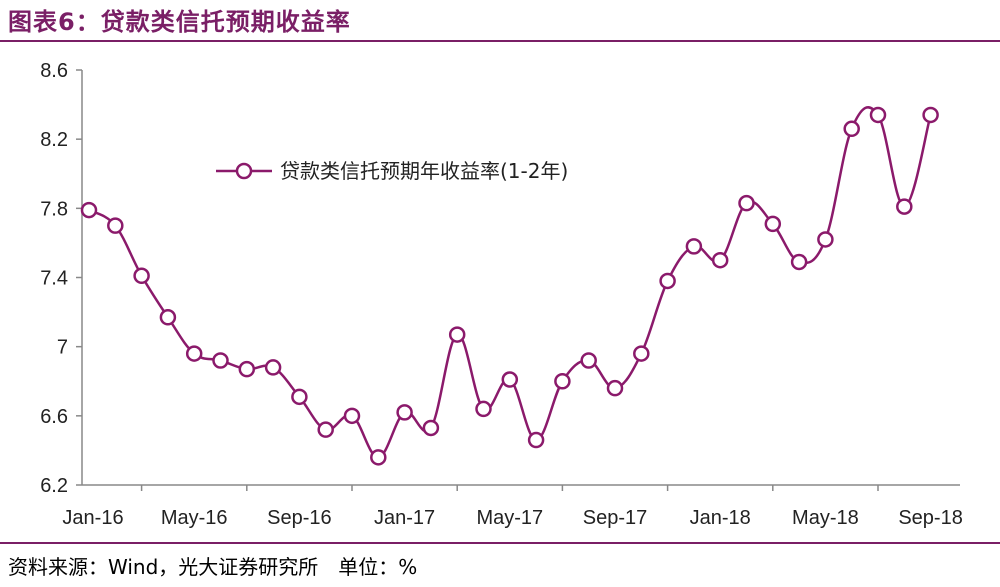 This screenshot has width=1000, height=587. I want to click on y-tick-label: 7, so click(62, 348).